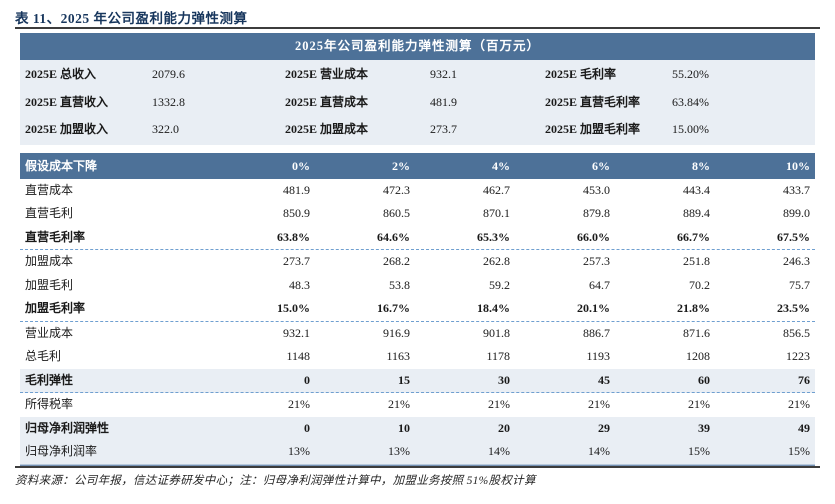  Describe the element at coordinates (404, 427) in the screenshot. I see `cell-value: 10` at that location.